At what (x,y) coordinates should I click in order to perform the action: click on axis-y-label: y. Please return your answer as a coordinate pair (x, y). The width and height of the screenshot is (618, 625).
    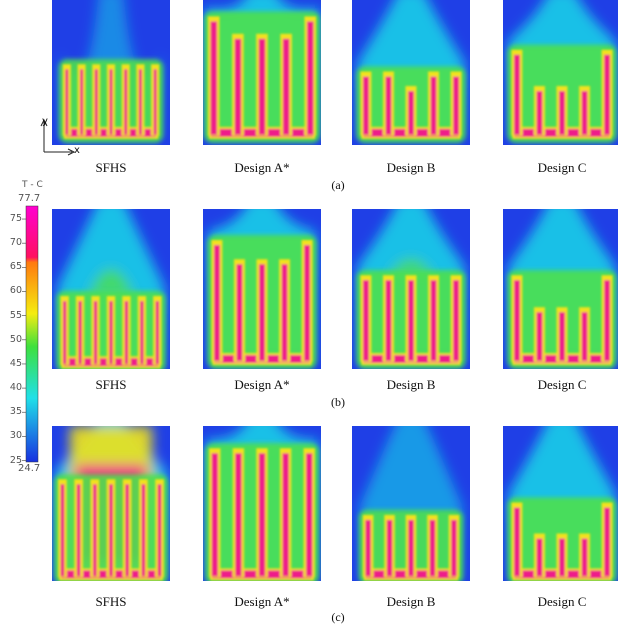
    Looking at the image, I should click on (45, 121).